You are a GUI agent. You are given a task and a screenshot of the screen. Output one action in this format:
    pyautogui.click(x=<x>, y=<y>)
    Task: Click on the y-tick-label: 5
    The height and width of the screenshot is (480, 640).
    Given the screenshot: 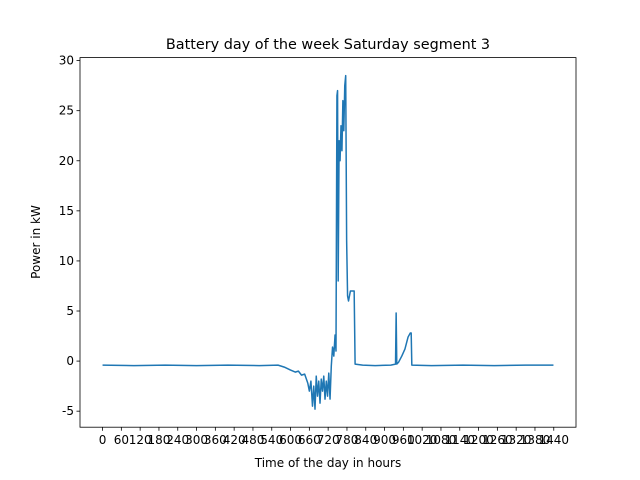 What is the action you would take?
    pyautogui.click(x=70, y=311)
    